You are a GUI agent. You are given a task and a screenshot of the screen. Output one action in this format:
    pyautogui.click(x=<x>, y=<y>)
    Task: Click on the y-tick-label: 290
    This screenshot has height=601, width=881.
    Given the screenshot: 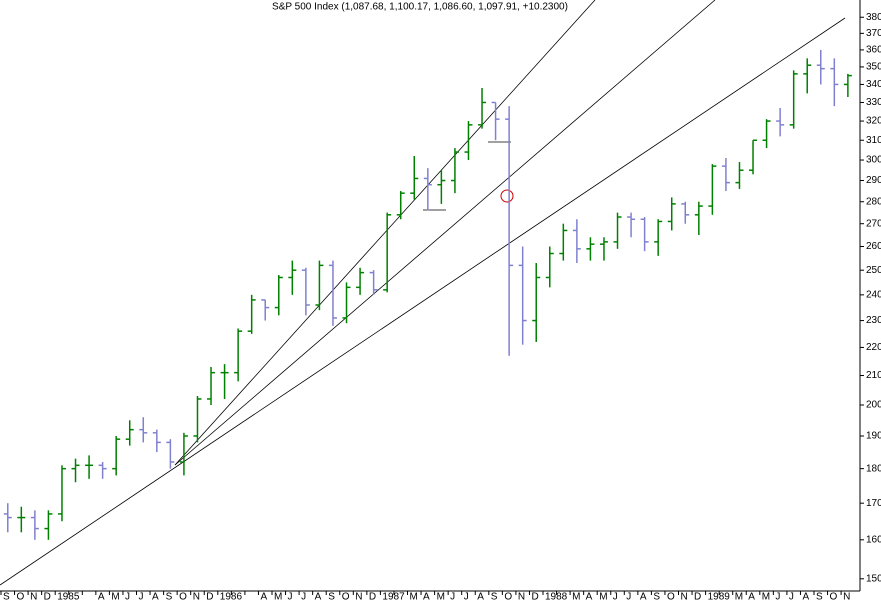 What is the action you would take?
    pyautogui.click(x=873, y=180)
    